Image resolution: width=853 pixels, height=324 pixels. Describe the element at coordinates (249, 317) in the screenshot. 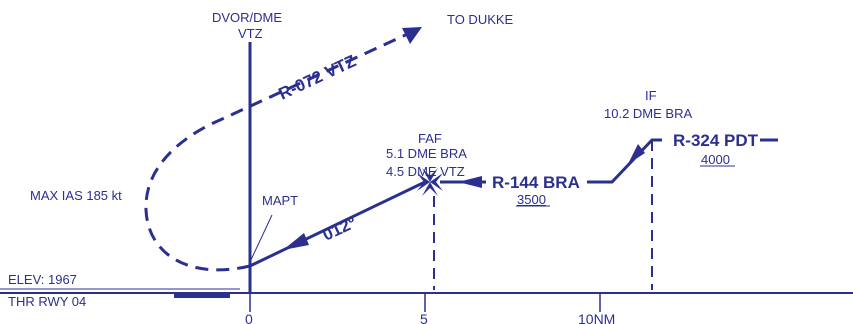

I see `scale-label-0: 0` at that location.